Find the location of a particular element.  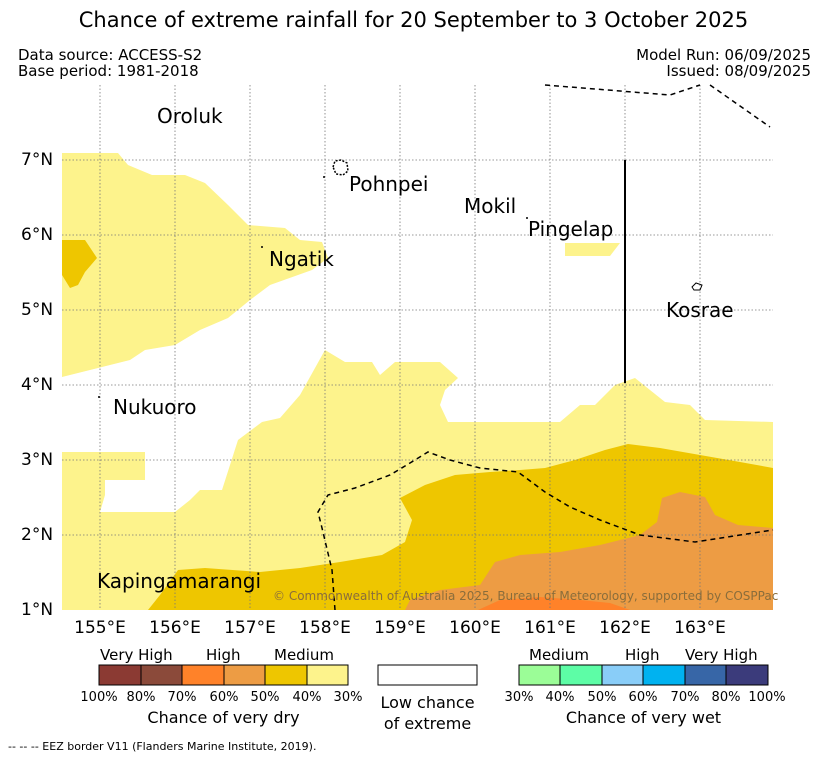

place-label-mokil: Mokil is located at coordinates (490, 206).